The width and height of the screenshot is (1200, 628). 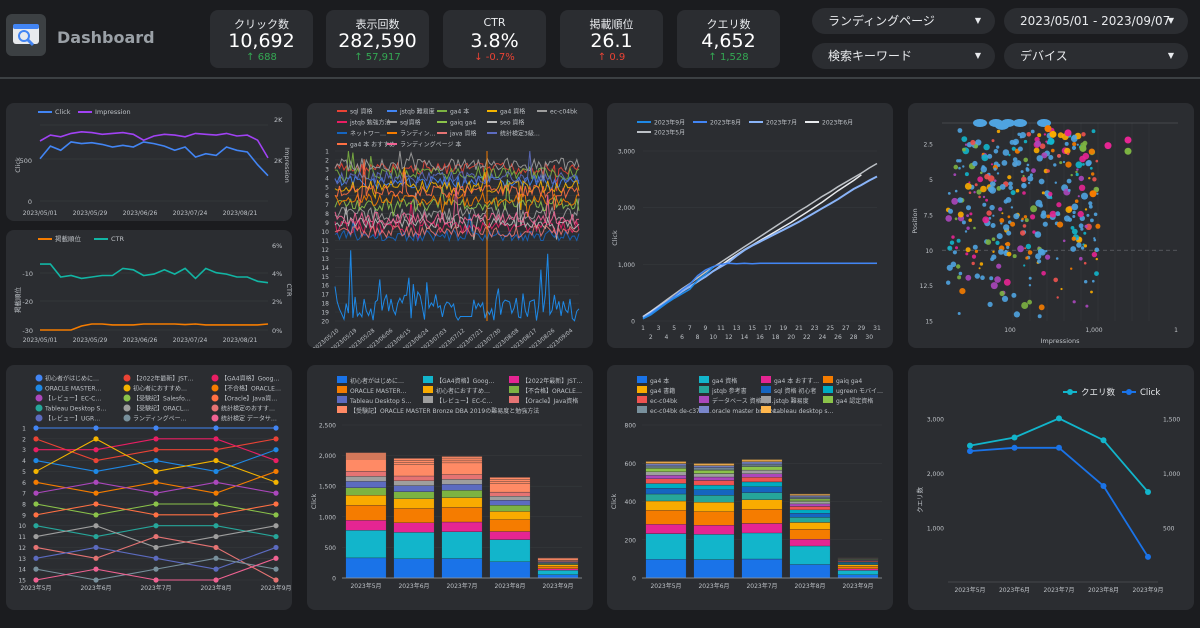 What do you see at coordinates (903, 56) in the screenshot?
I see `keyword-filter: 検索キーワード ▼` at bounding box center [903, 56].